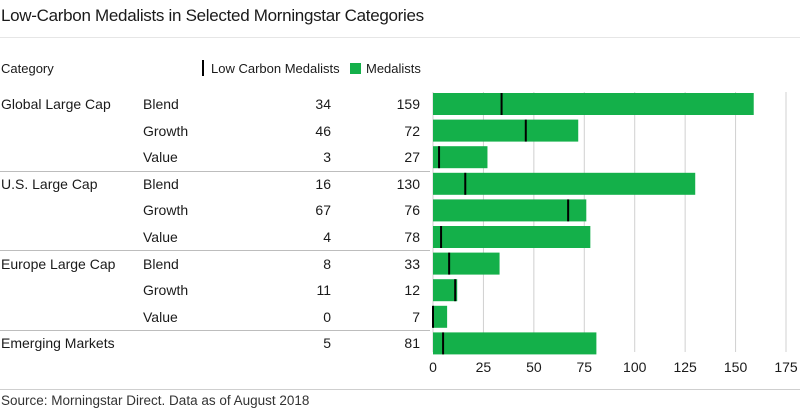  What do you see at coordinates (736, 367) in the screenshot?
I see `x-tick-label: 150` at bounding box center [736, 367].